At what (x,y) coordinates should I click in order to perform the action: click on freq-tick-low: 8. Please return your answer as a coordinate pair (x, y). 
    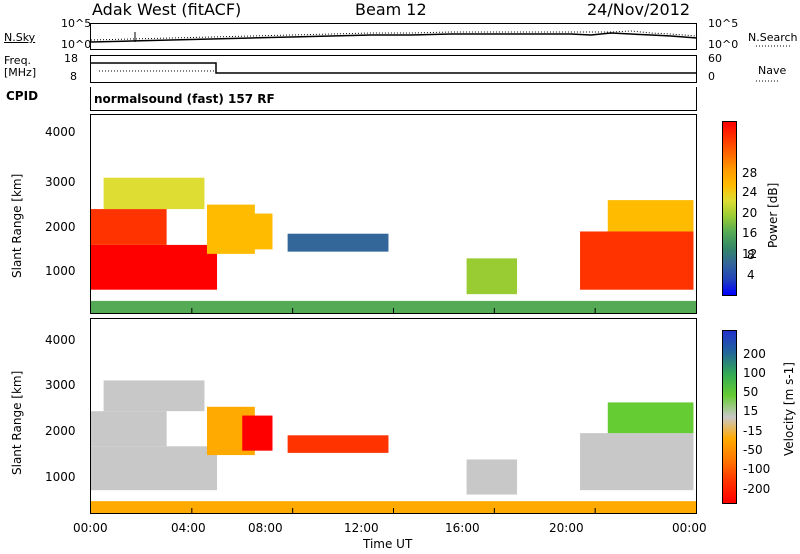
    Looking at the image, I should click on (73, 76).